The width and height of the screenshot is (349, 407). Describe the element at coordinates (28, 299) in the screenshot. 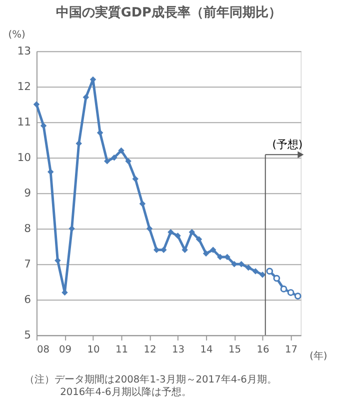

I see `y-tick-label: 6` at that location.